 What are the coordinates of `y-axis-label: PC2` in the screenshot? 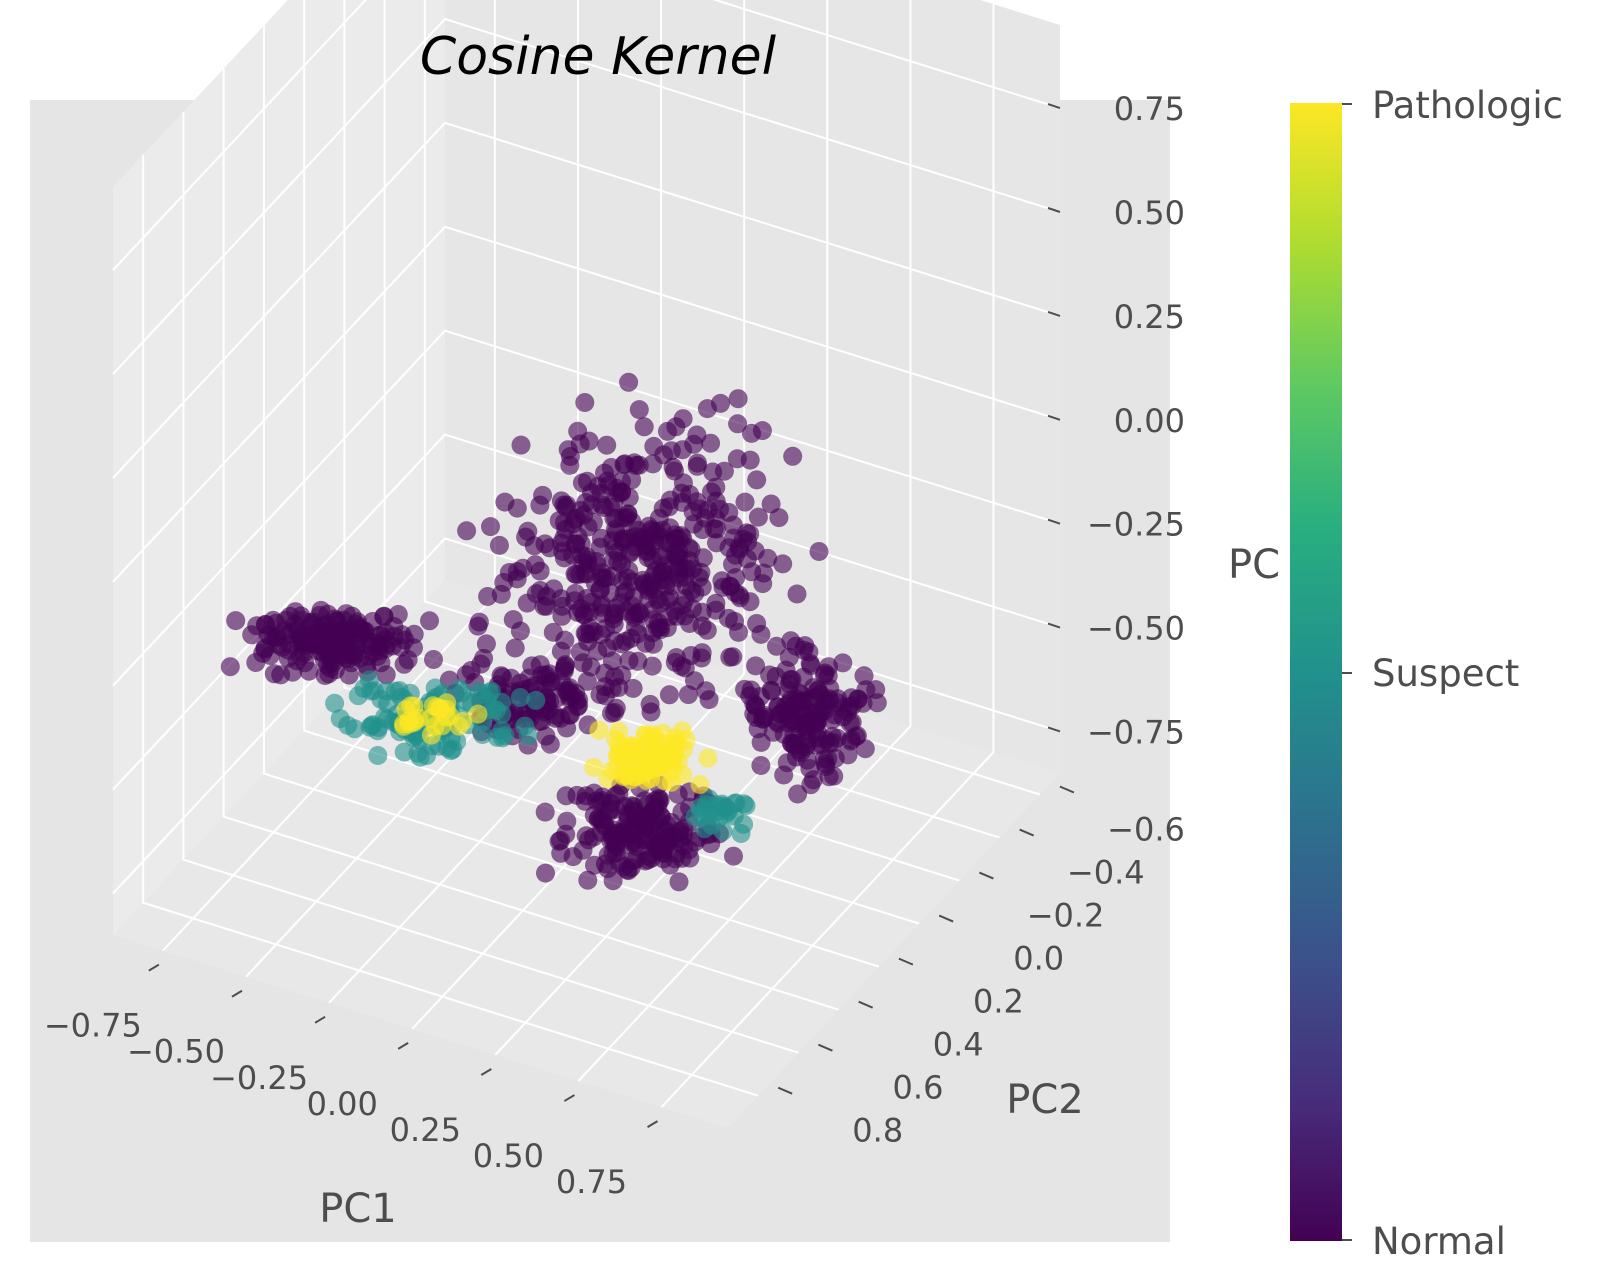 It's located at (1045, 1100).